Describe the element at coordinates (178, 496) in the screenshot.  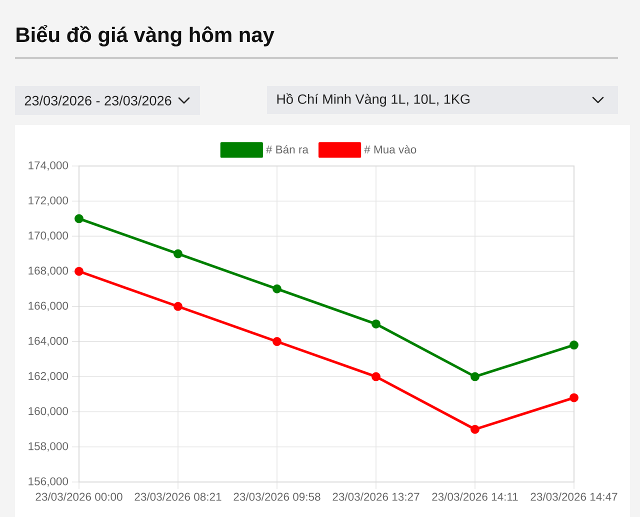
I see `x-tick-label: 23/03/2026 08:21` at that location.